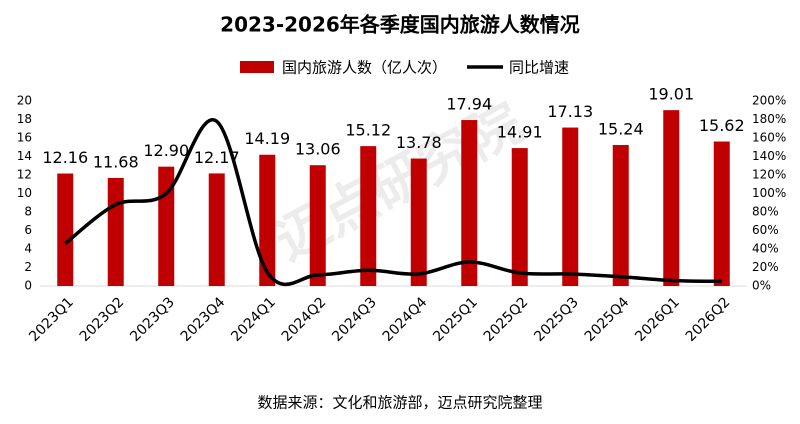  Describe the element at coordinates (102, 319) in the screenshot. I see `x-tick-label: 2023Q2` at that location.